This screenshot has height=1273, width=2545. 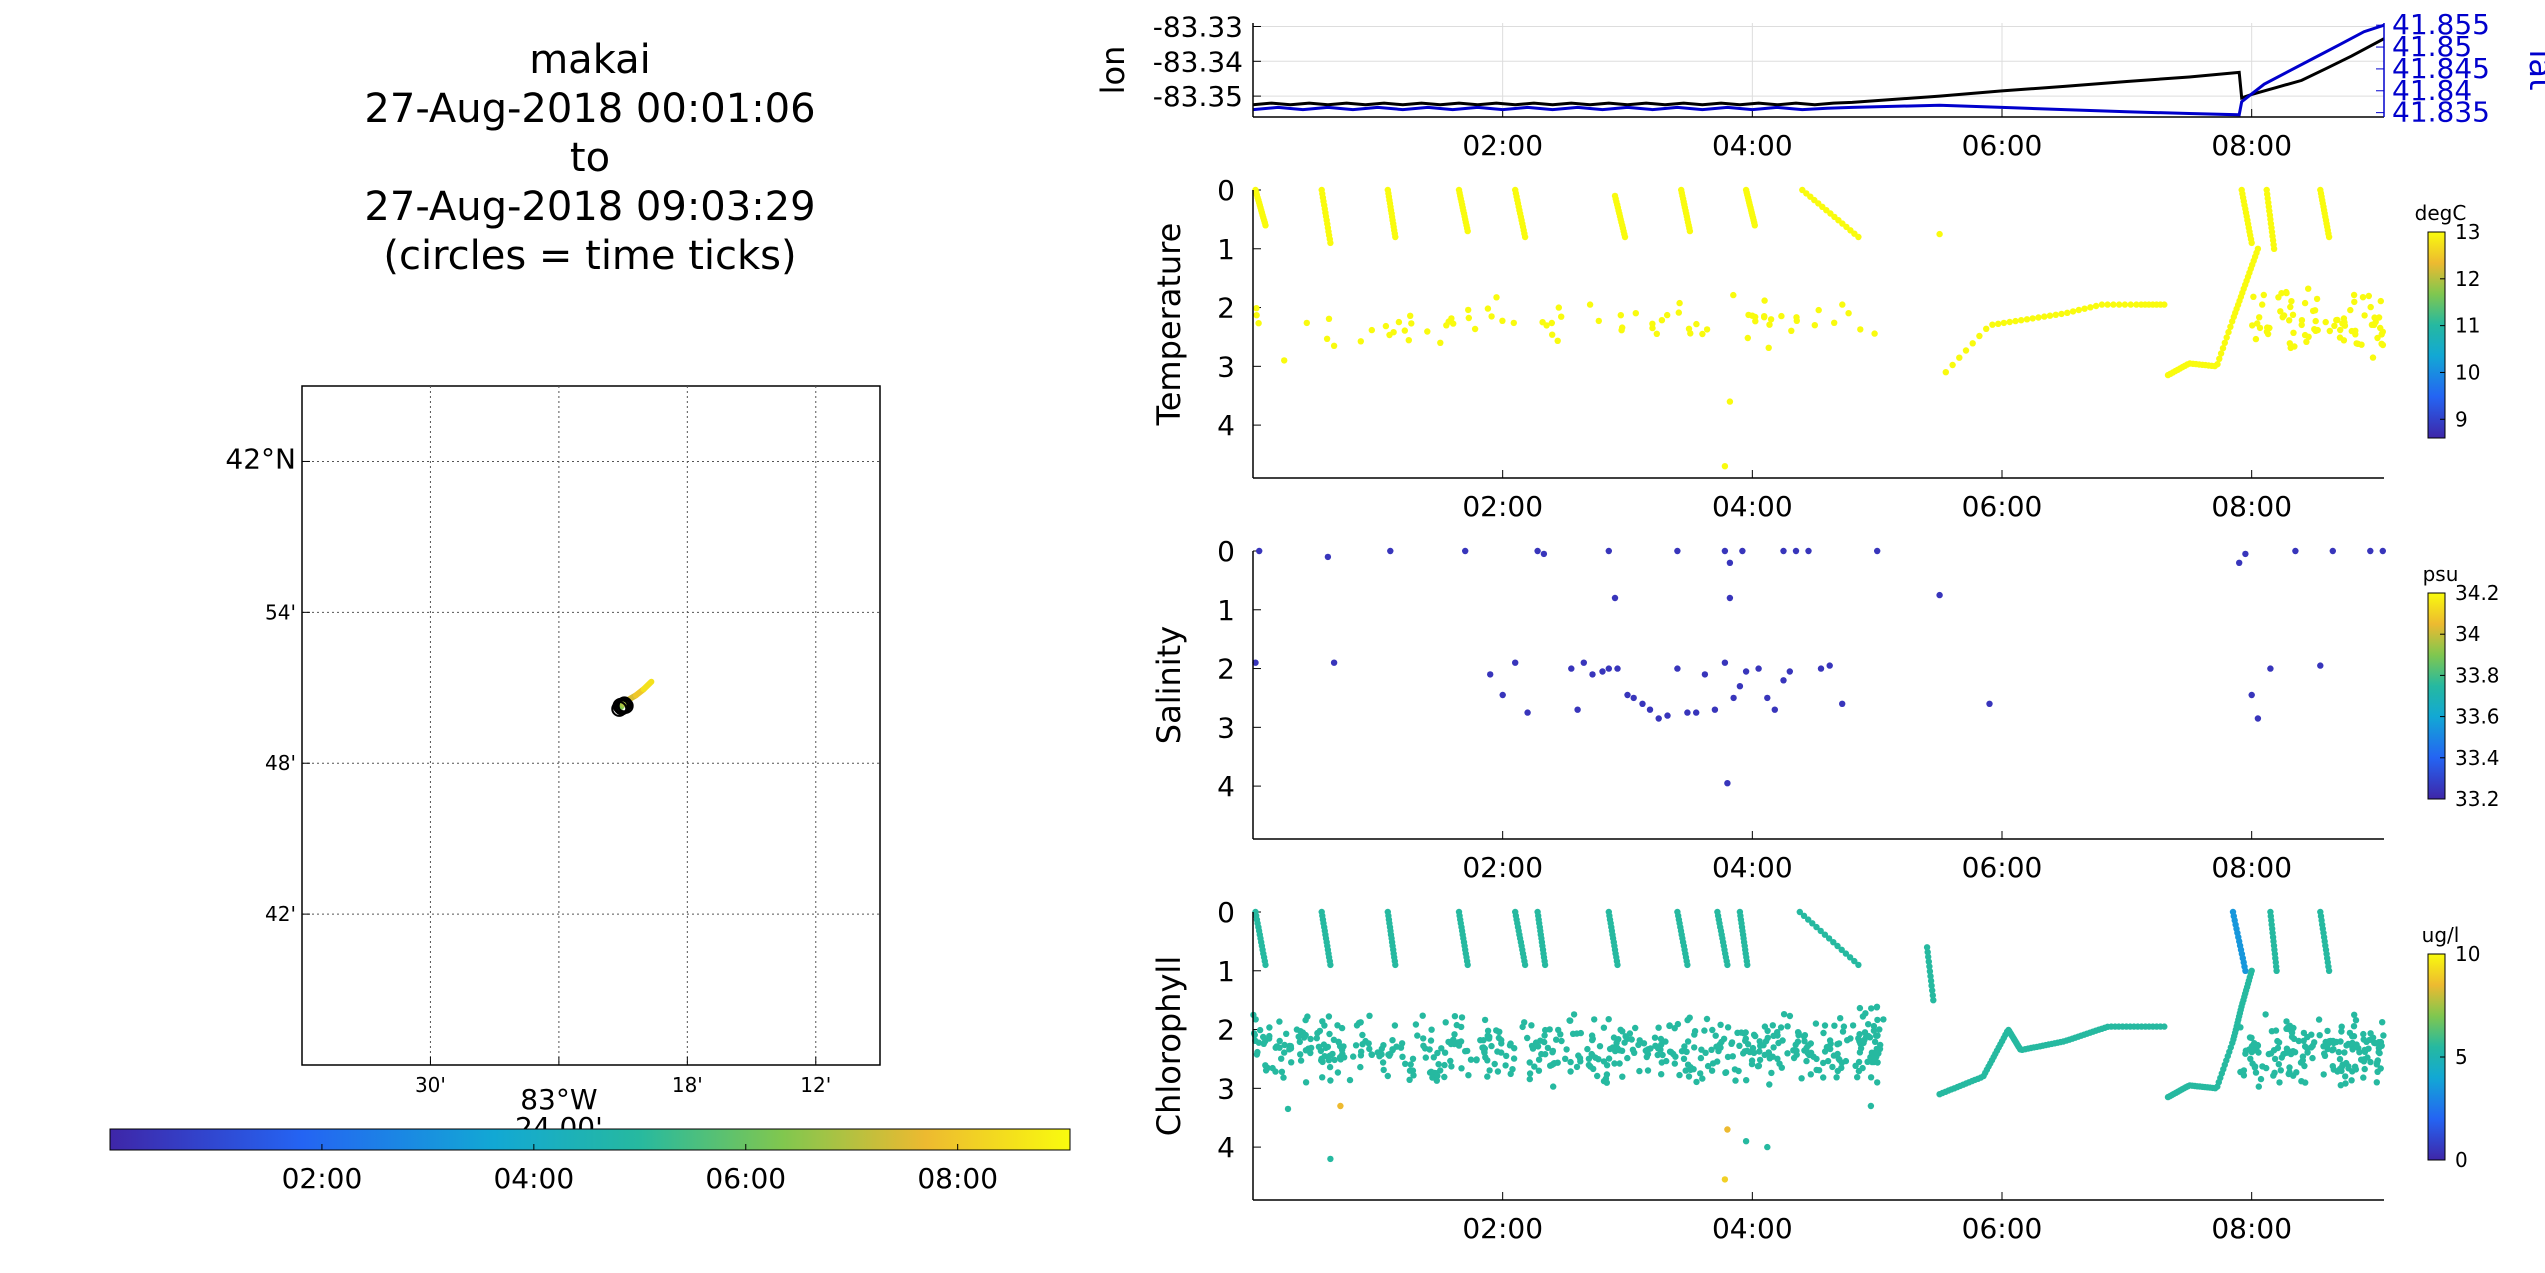 What do you see at coordinates (2467, 326) in the screenshot?
I see `temperature-colorbar-tick-label: 11` at bounding box center [2467, 326].